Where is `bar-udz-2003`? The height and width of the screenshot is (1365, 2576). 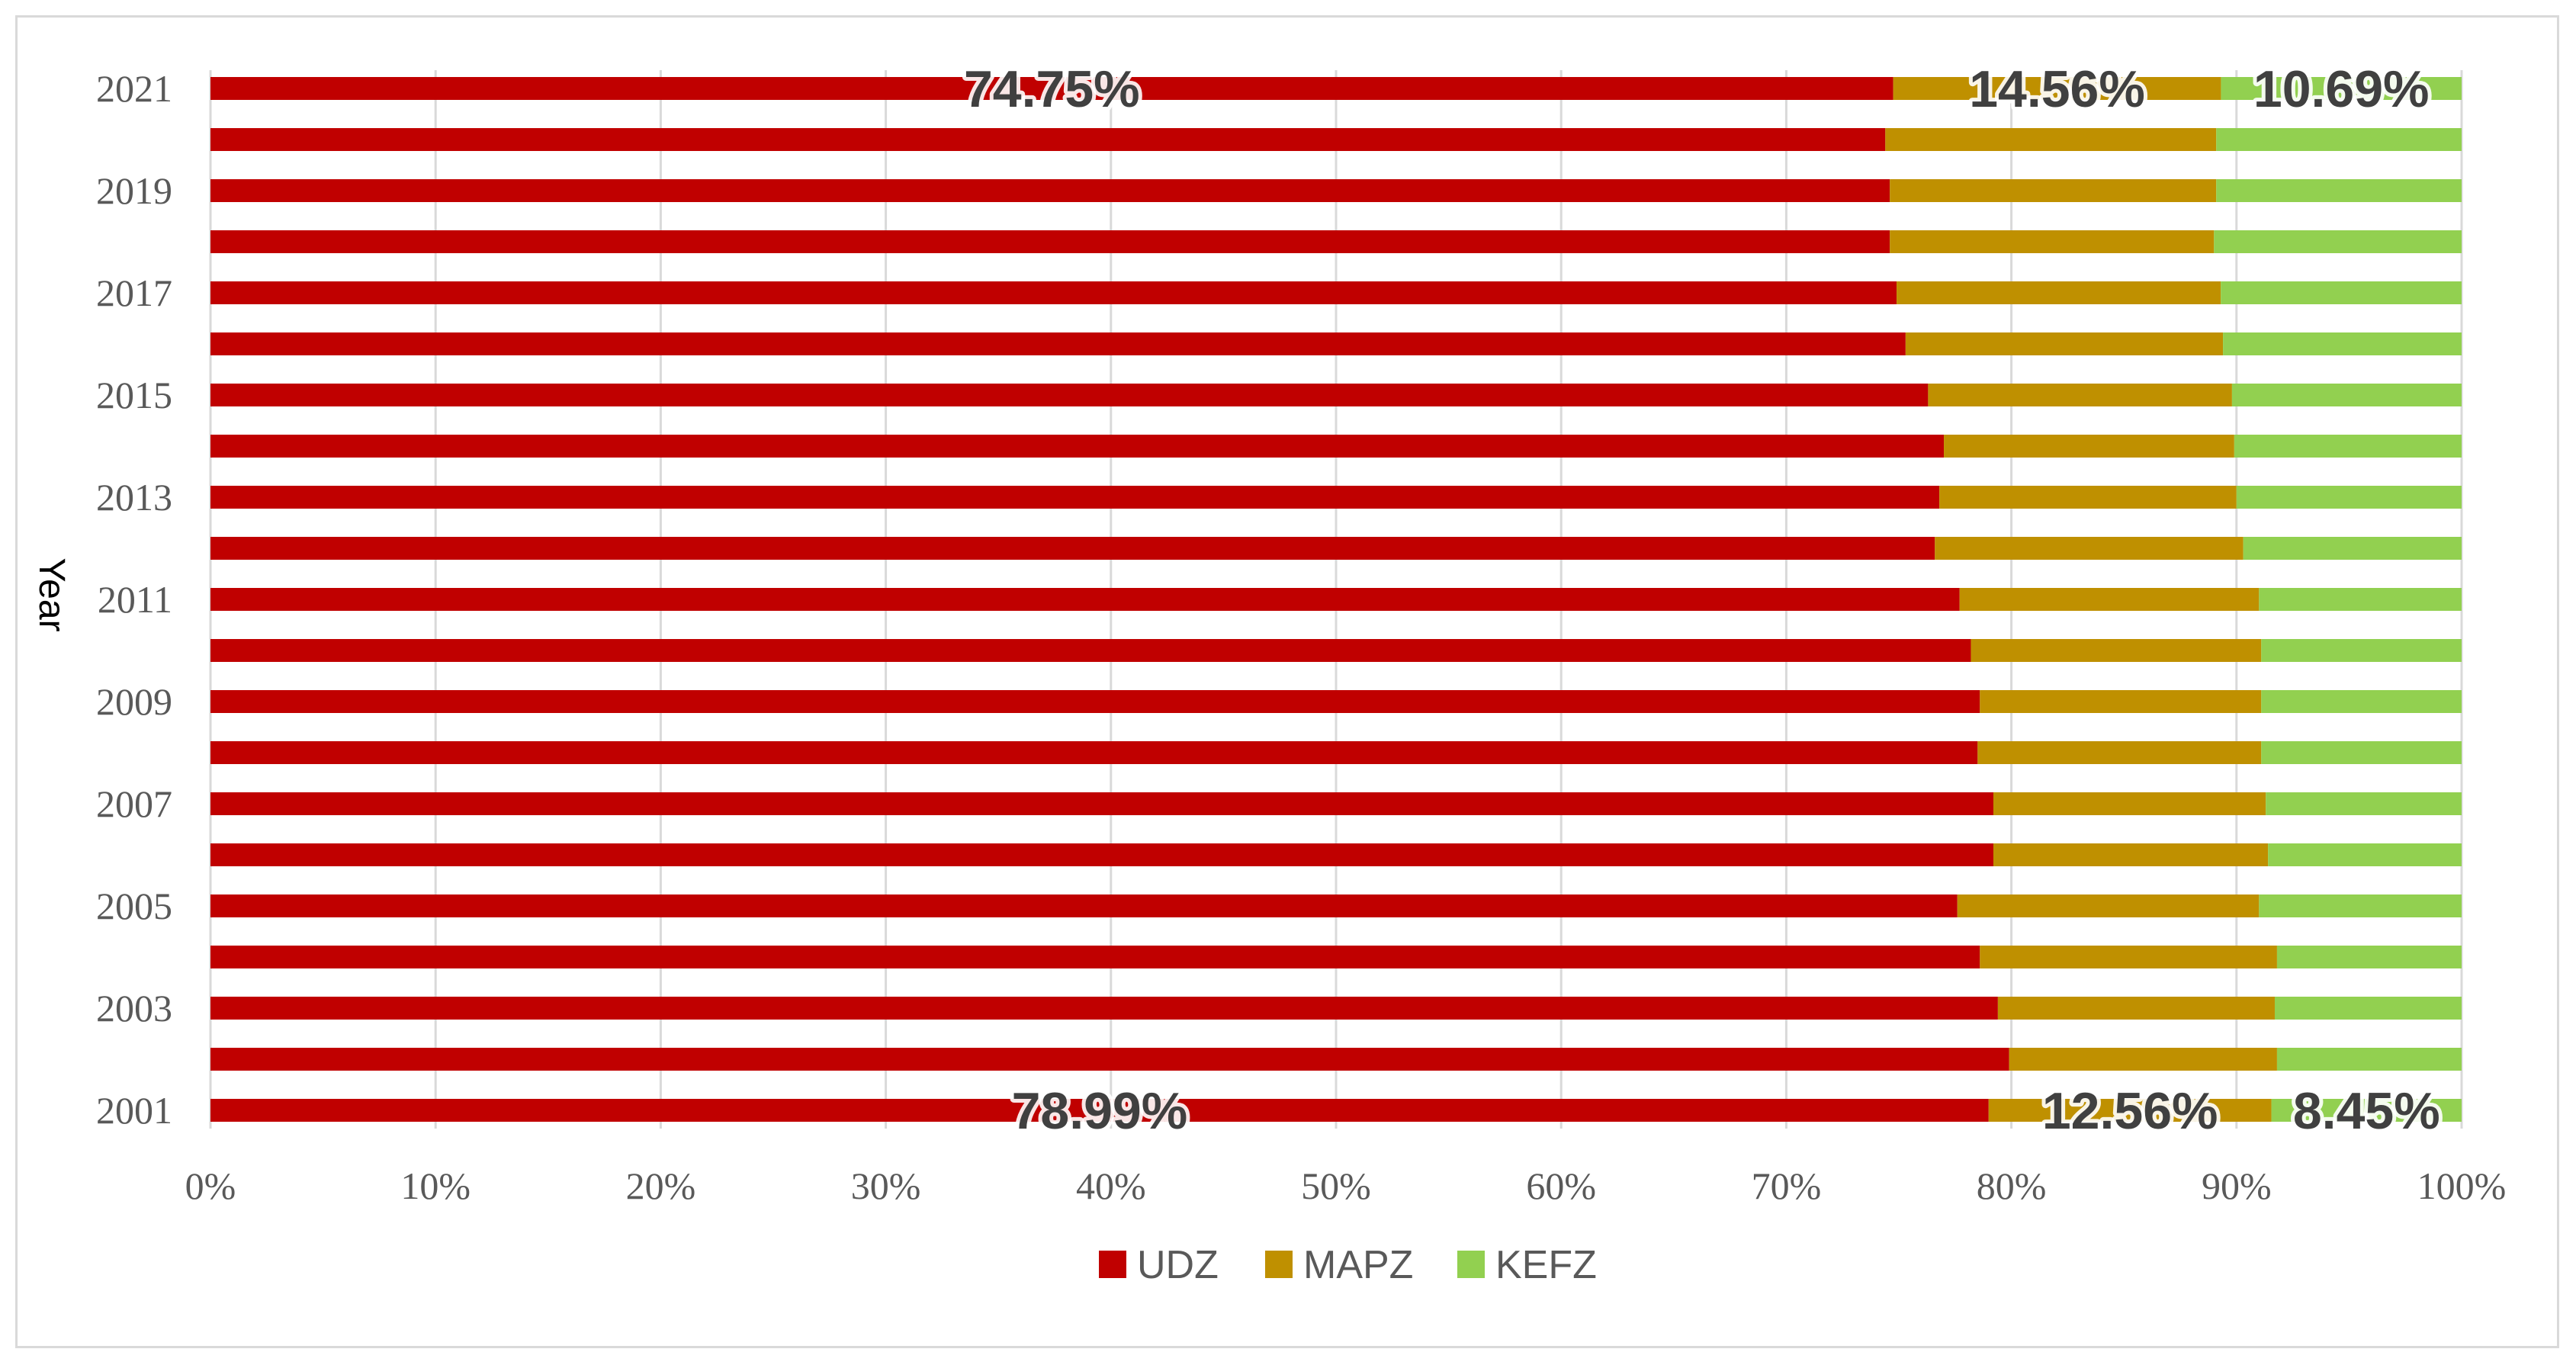 bar-udz-2003 is located at coordinates (1104, 1008).